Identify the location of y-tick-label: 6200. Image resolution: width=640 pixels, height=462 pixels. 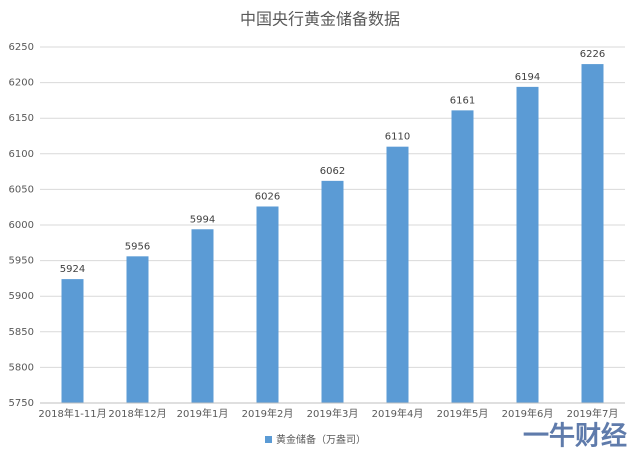
(21, 83).